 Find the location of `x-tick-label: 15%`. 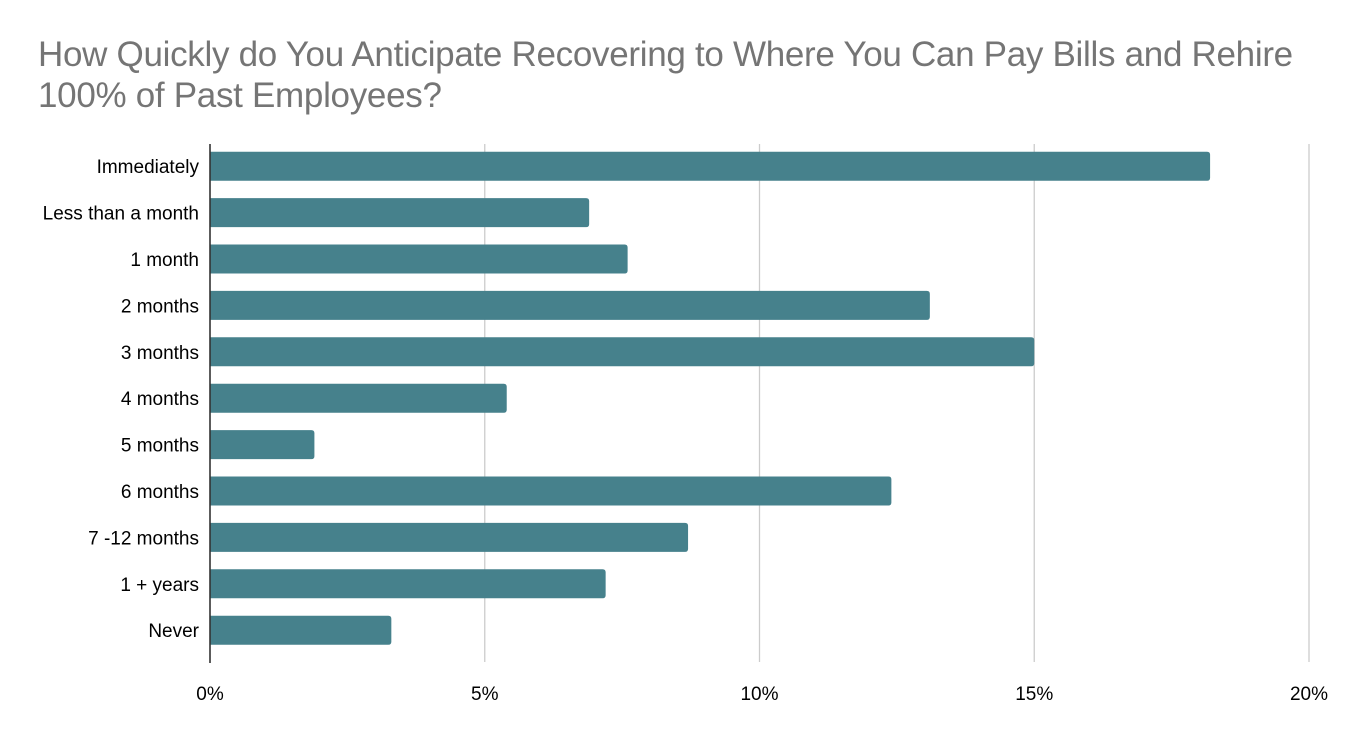

x-tick-label: 15% is located at coordinates (1034, 694).